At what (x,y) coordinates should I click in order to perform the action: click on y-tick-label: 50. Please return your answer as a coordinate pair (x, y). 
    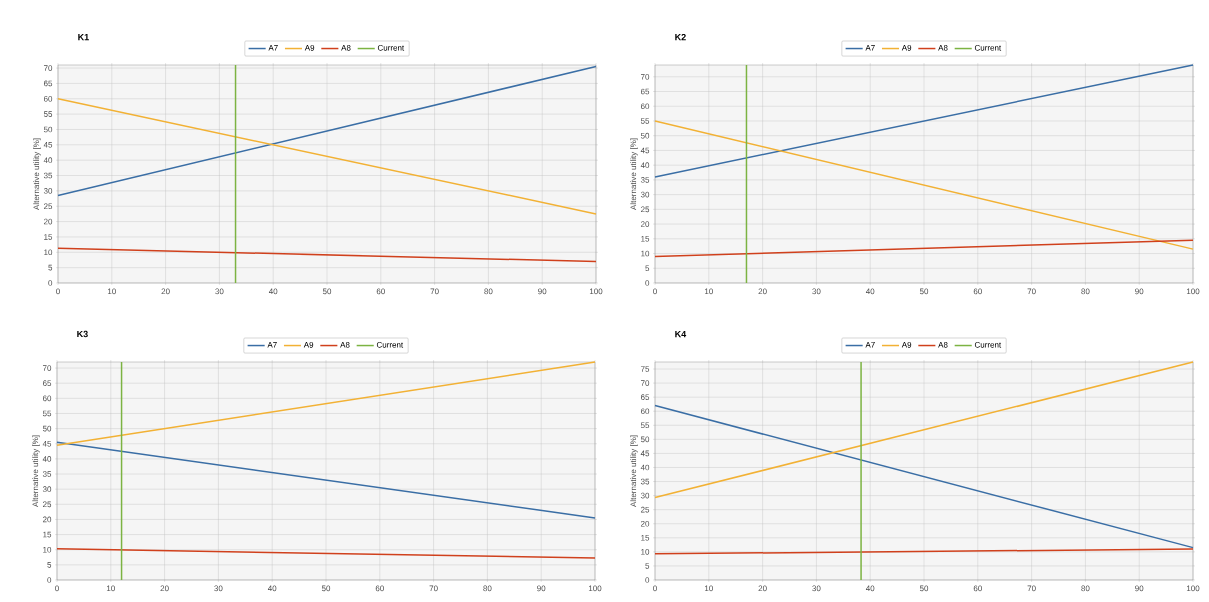
    Looking at the image, I should click on (48, 129).